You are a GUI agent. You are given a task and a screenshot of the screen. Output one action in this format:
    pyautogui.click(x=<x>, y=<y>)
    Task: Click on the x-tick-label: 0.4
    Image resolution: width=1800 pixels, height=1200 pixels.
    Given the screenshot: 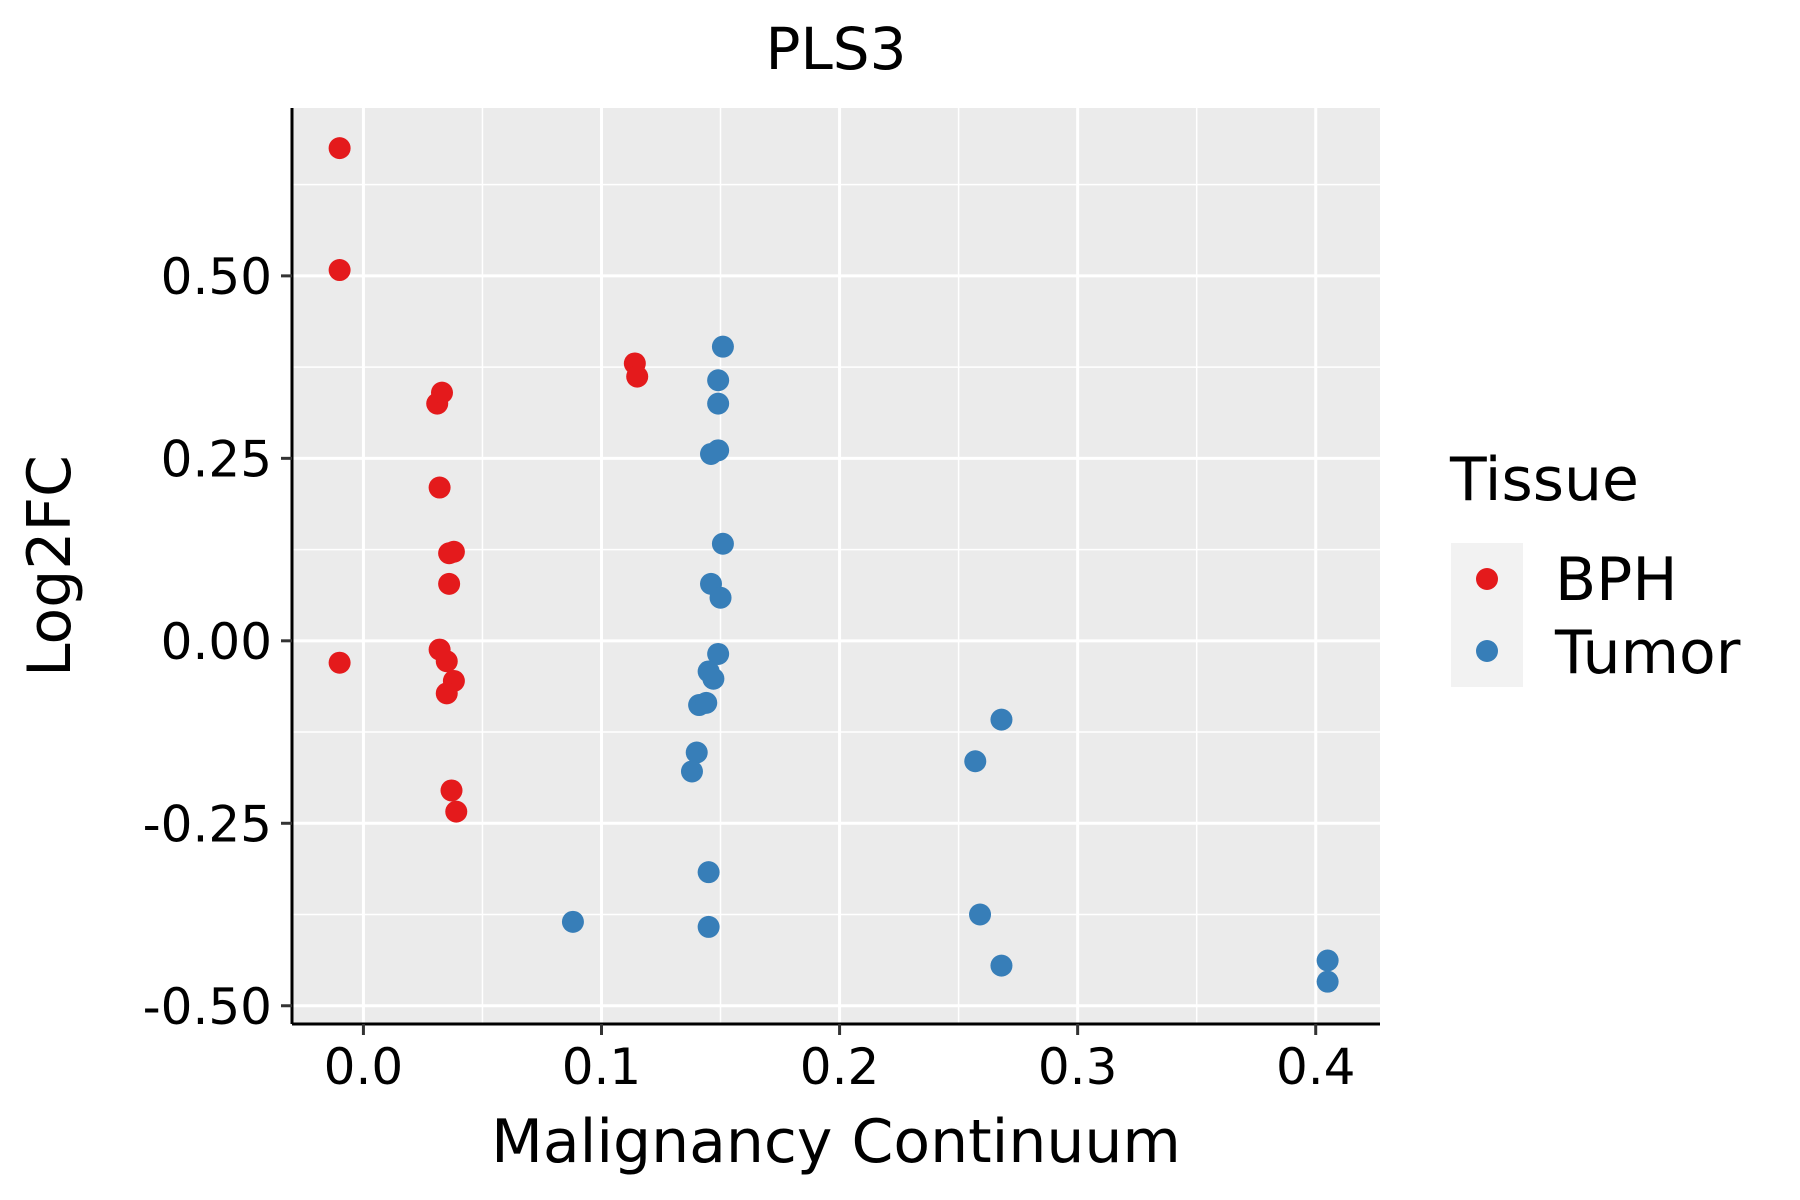 What is the action you would take?
    pyautogui.click(x=1316, y=1067)
    